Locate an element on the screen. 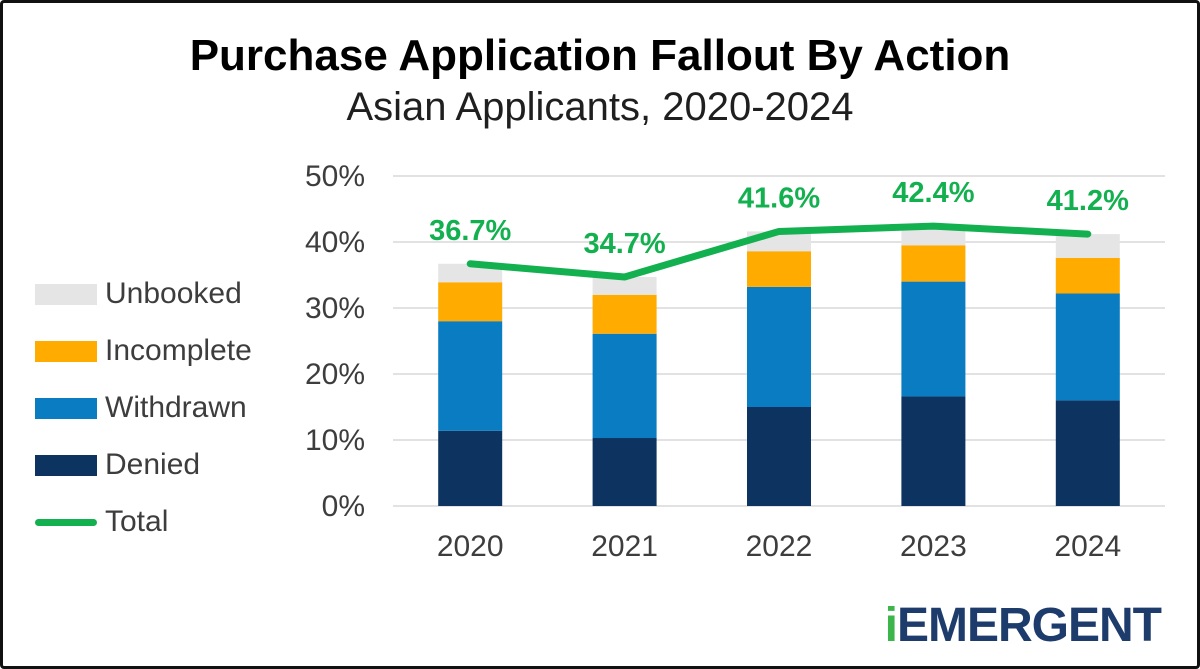 The height and width of the screenshot is (669, 1200). legend-item-unbooked: Unbooked is located at coordinates (143, 294).